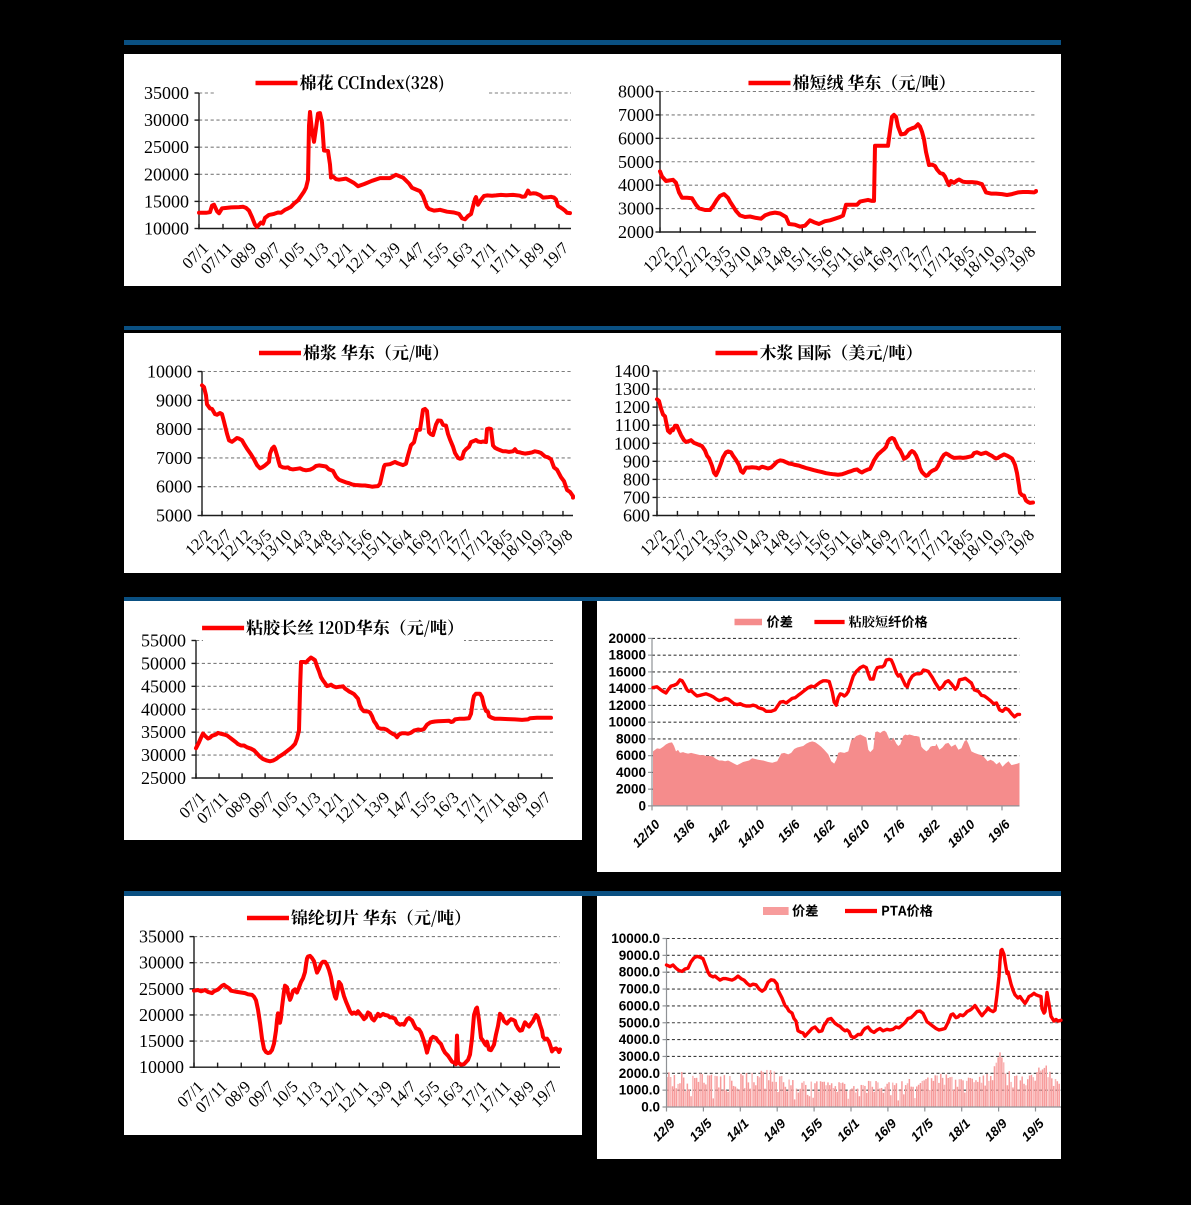 The image size is (1191, 1205). What do you see at coordinates (351, 82) in the screenshot?
I see `legend-cotton-ccindex` at bounding box center [351, 82].